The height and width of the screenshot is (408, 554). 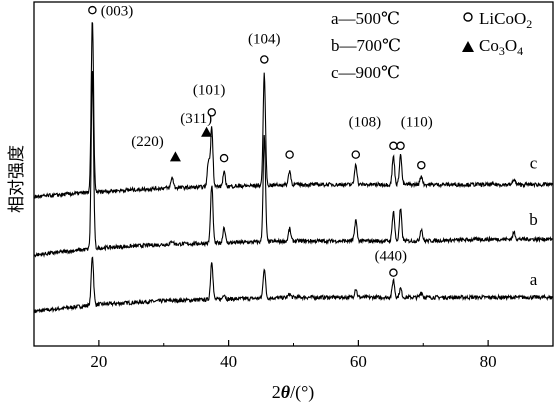 I want to click on x-axis: 20 40 60 80, so click(x=293, y=355).